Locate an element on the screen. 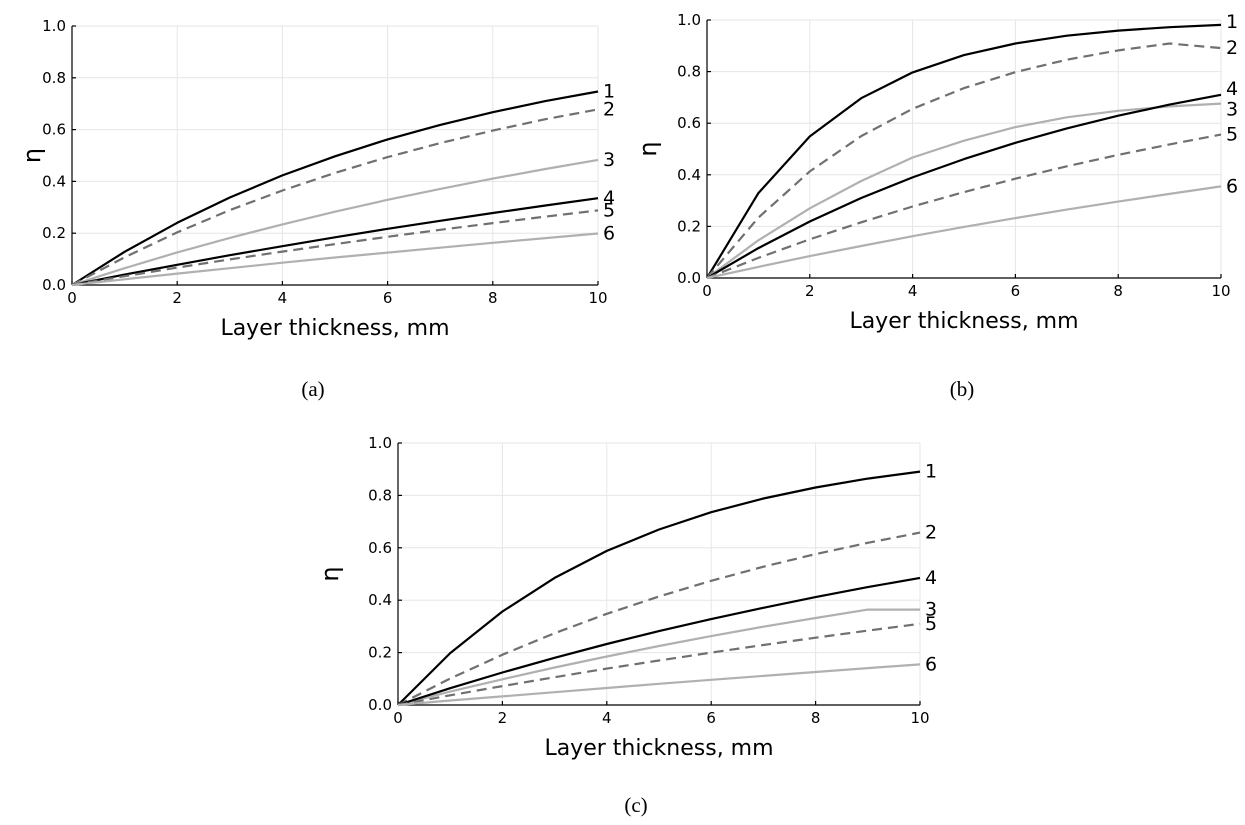  panel-caption: (c) is located at coordinates (635, 805).